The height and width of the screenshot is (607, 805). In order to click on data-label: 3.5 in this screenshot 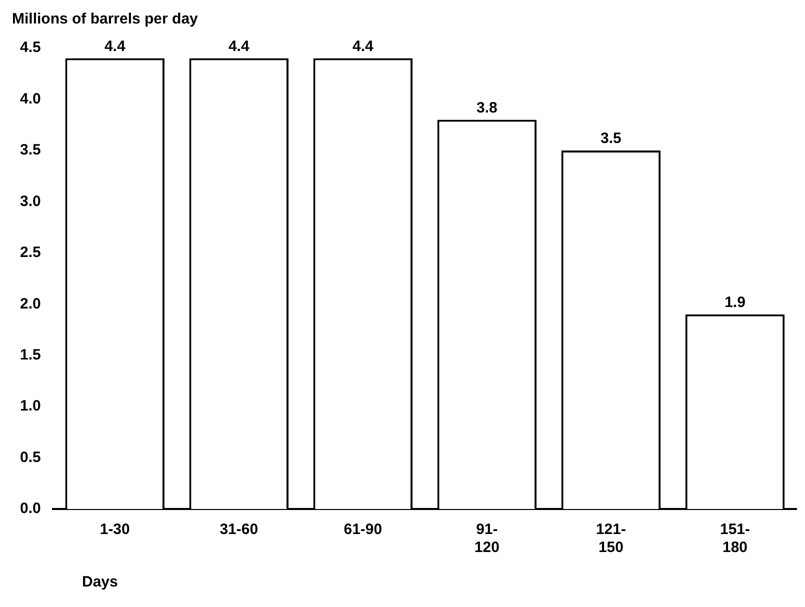, I will do `click(611, 139)`.